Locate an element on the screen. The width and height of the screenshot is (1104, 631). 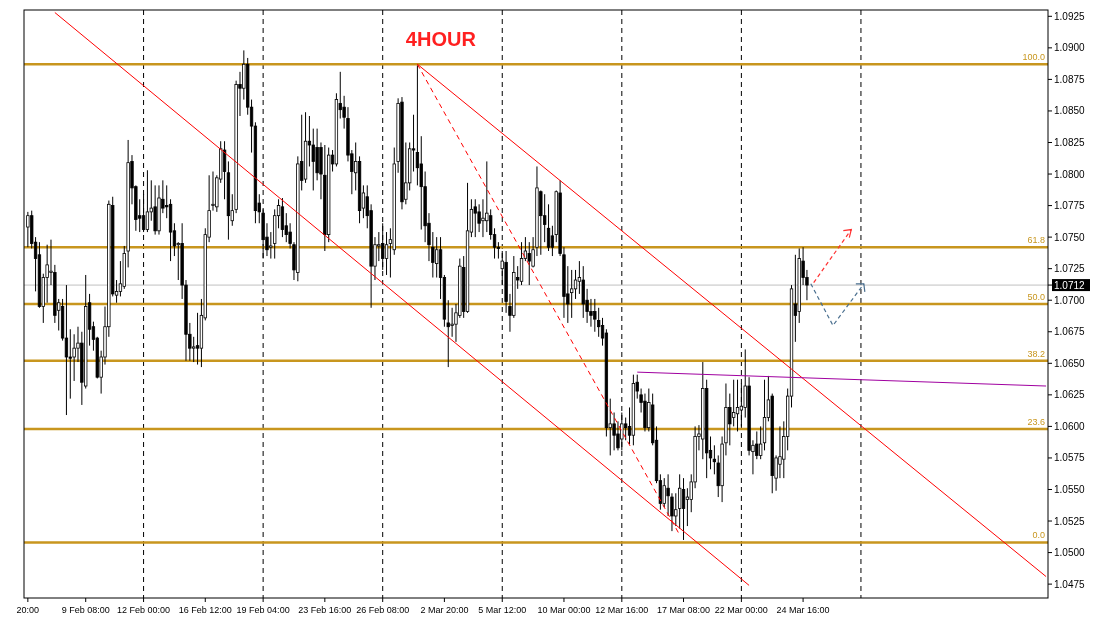
y-tick-label: 1.0625 is located at coordinates (1070, 395).